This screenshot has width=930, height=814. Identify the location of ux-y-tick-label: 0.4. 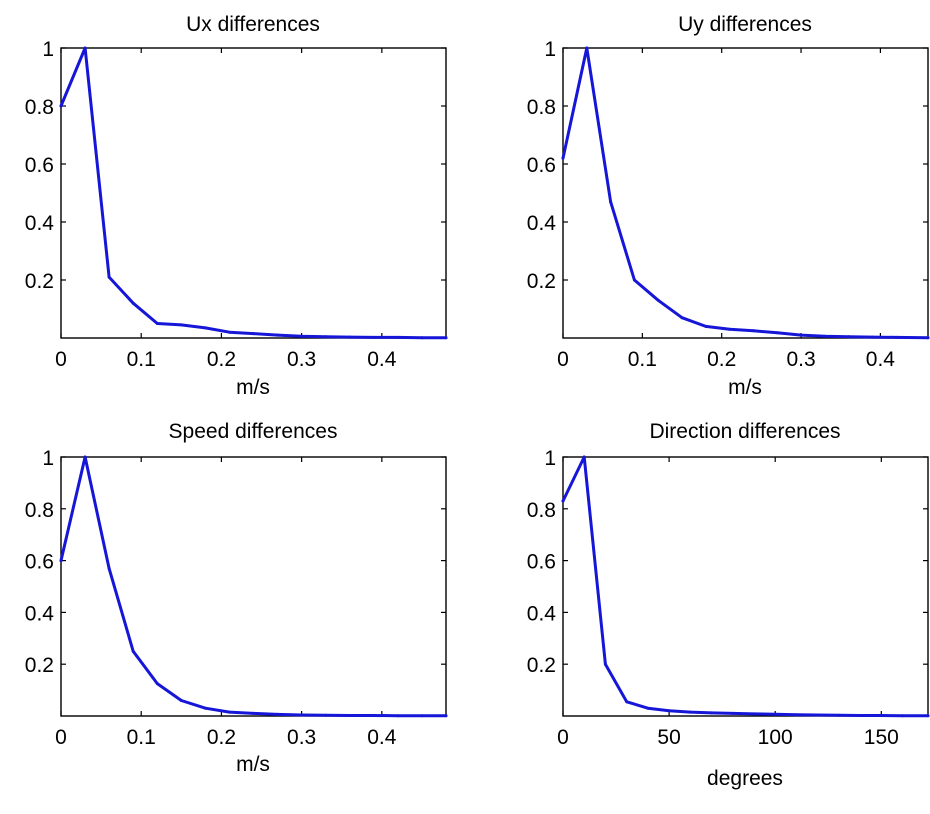
(40, 223).